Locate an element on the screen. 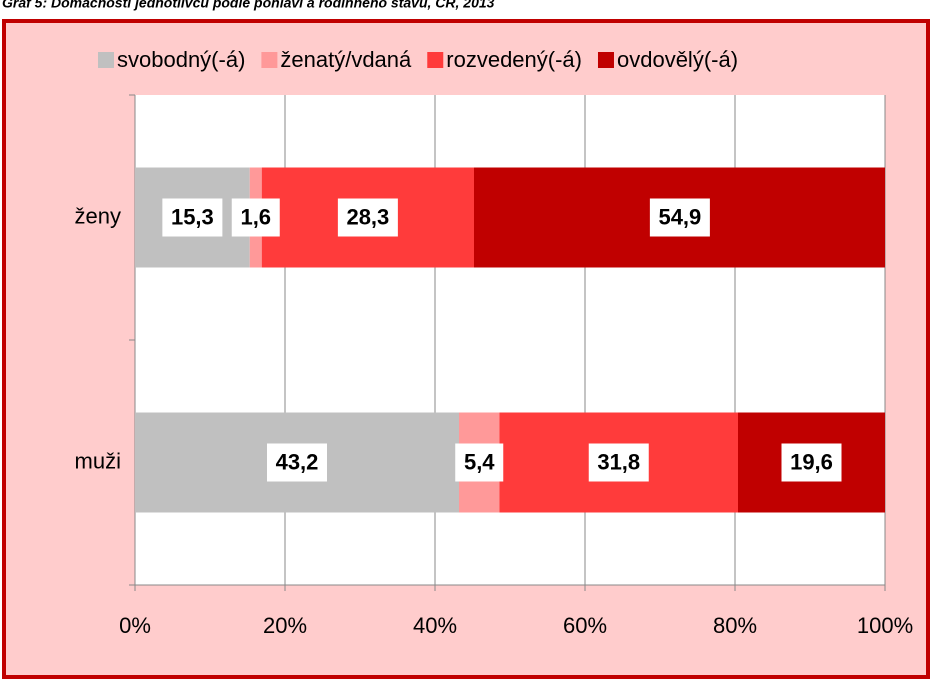 The height and width of the screenshot is (680, 931). data-label: 54,9 is located at coordinates (679, 216).